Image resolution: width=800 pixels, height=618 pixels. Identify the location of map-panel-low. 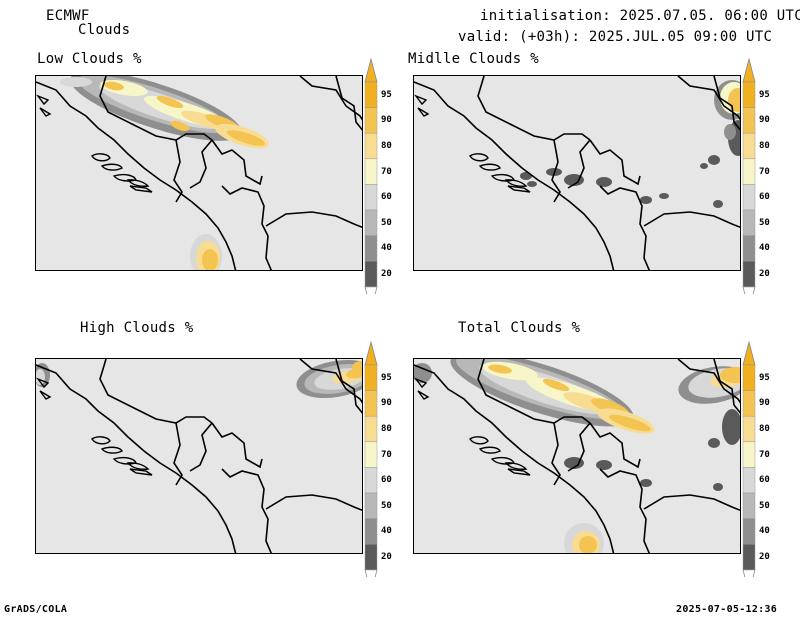
(199, 173).